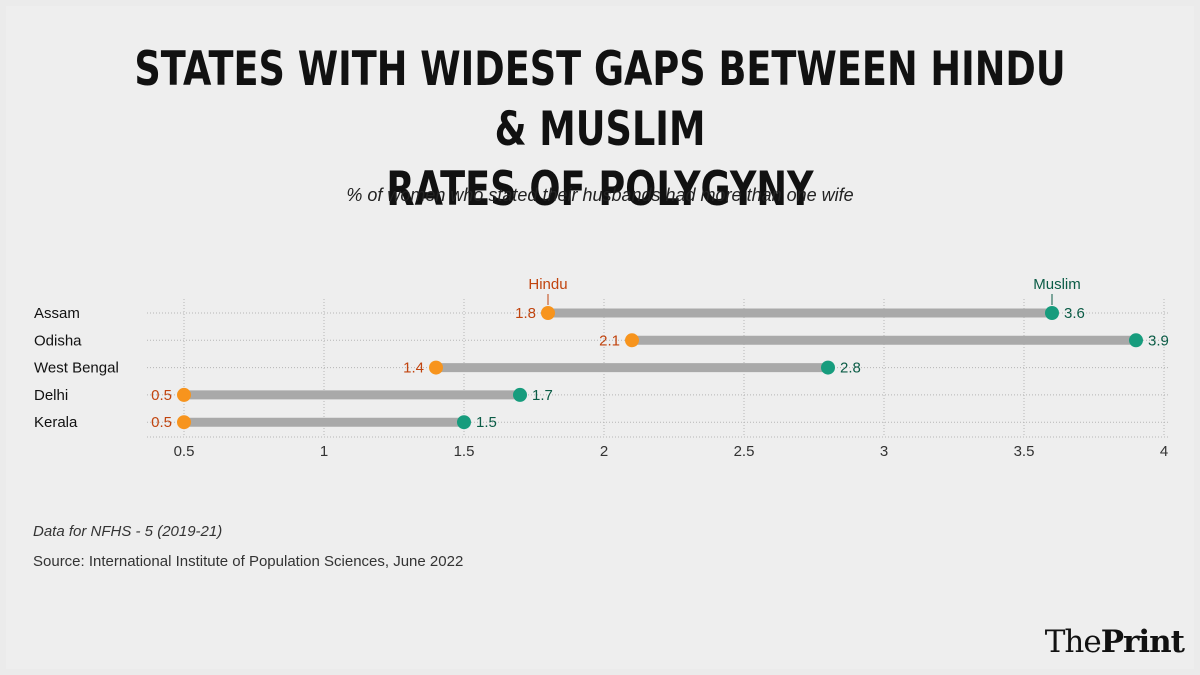 The width and height of the screenshot is (1200, 675). I want to click on category-label: West Bengal, so click(76, 368).